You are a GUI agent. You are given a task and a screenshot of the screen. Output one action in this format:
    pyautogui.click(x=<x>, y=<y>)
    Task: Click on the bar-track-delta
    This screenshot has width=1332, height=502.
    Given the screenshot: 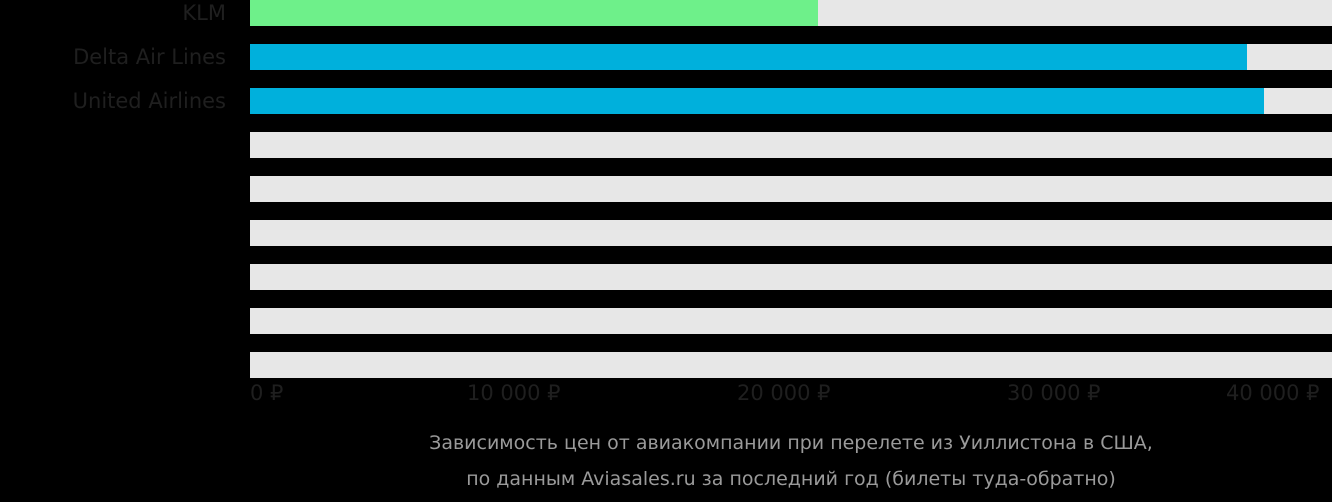 What is the action you would take?
    pyautogui.click(x=791, y=57)
    